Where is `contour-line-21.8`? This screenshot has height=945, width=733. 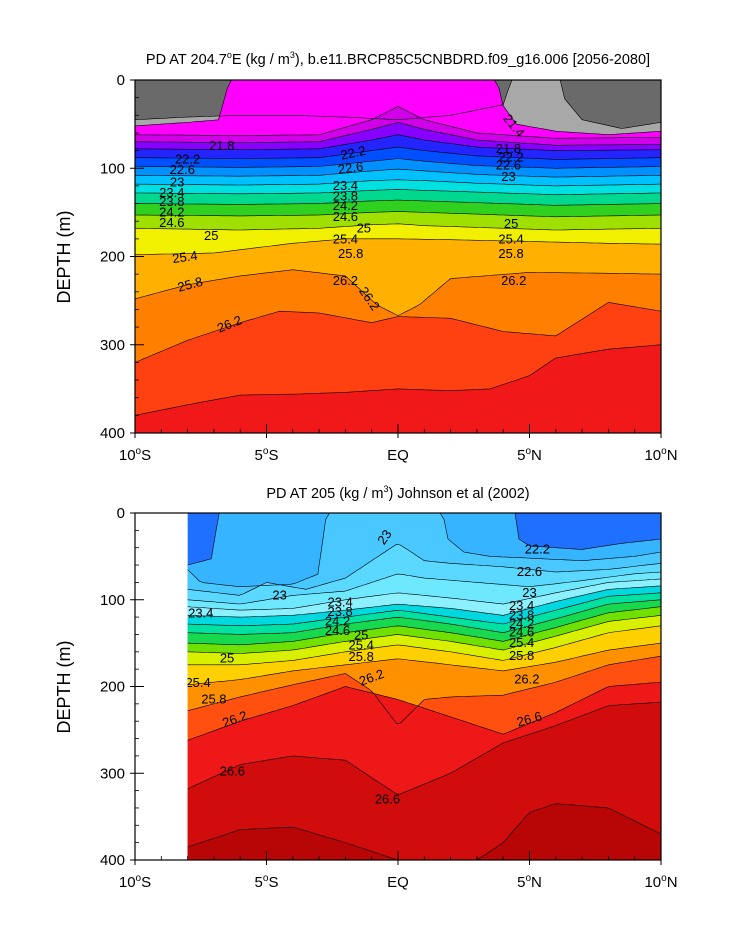
contour-line-21.8 is located at coordinates (424, 539).